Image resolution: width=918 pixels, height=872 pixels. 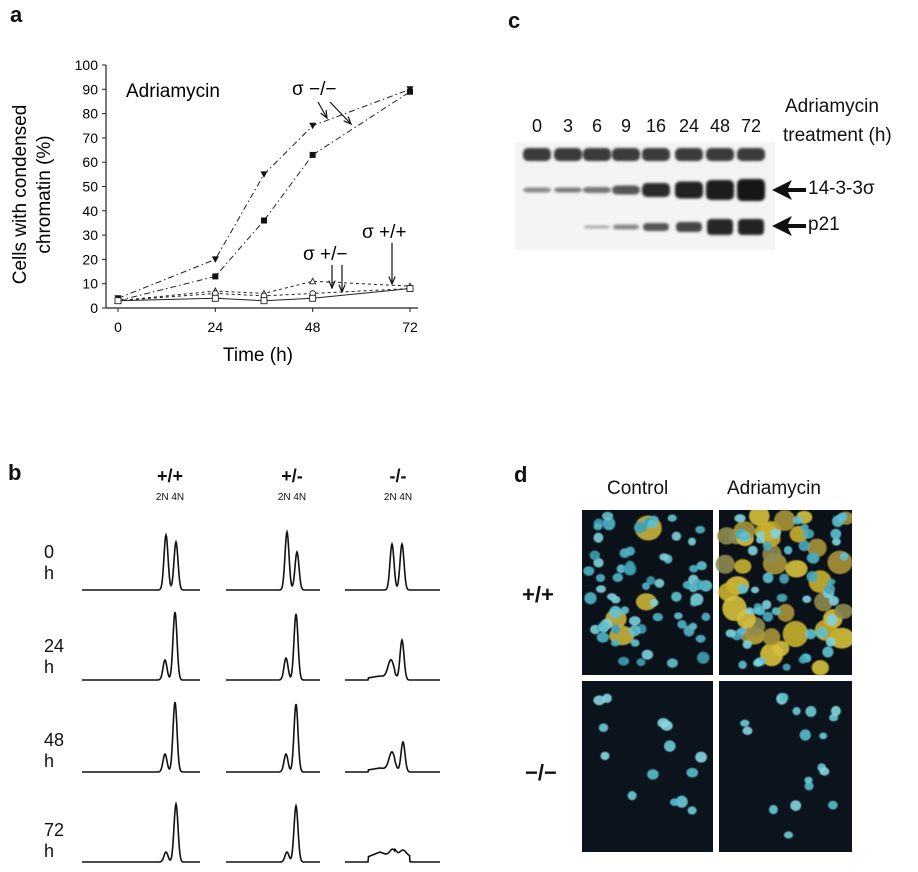 I want to click on flow-time-label: 72 h, so click(x=54, y=840).